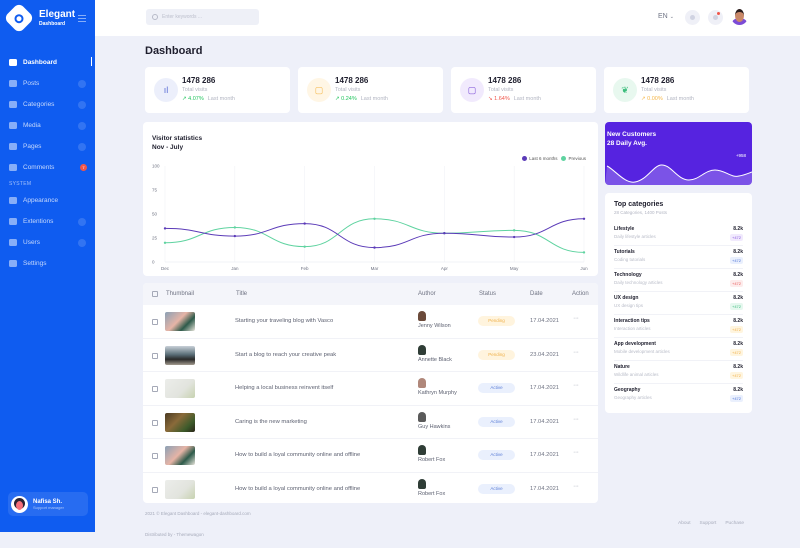 The image size is (800, 548). I want to click on category-item: Tutorials Coding tutorials 8.2k +472, so click(678, 257).